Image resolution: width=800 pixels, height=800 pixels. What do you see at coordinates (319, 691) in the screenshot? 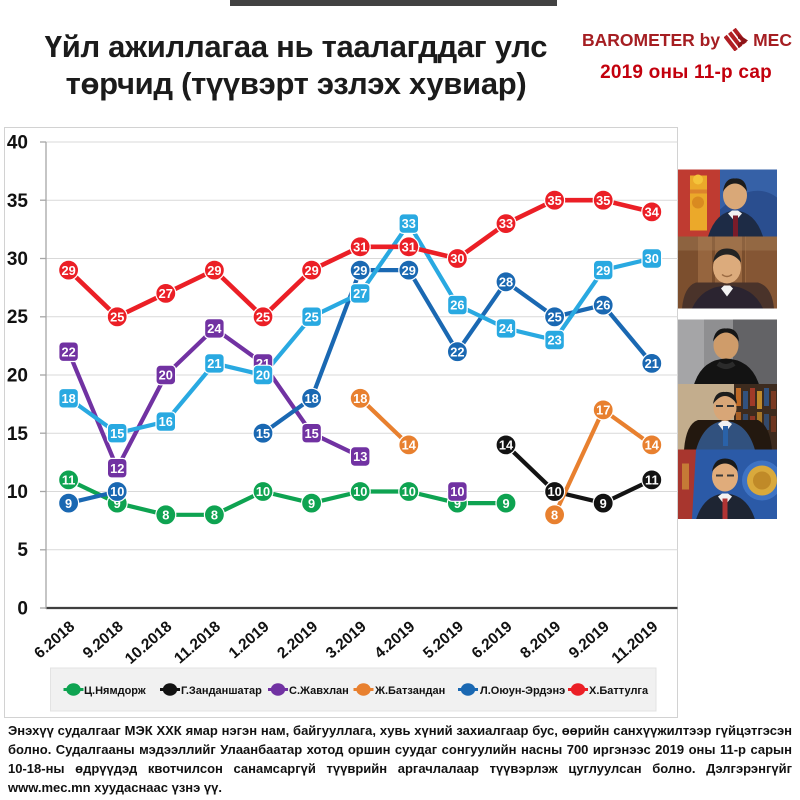
I see `svg-text: С.Жавхлан` at bounding box center [319, 691].